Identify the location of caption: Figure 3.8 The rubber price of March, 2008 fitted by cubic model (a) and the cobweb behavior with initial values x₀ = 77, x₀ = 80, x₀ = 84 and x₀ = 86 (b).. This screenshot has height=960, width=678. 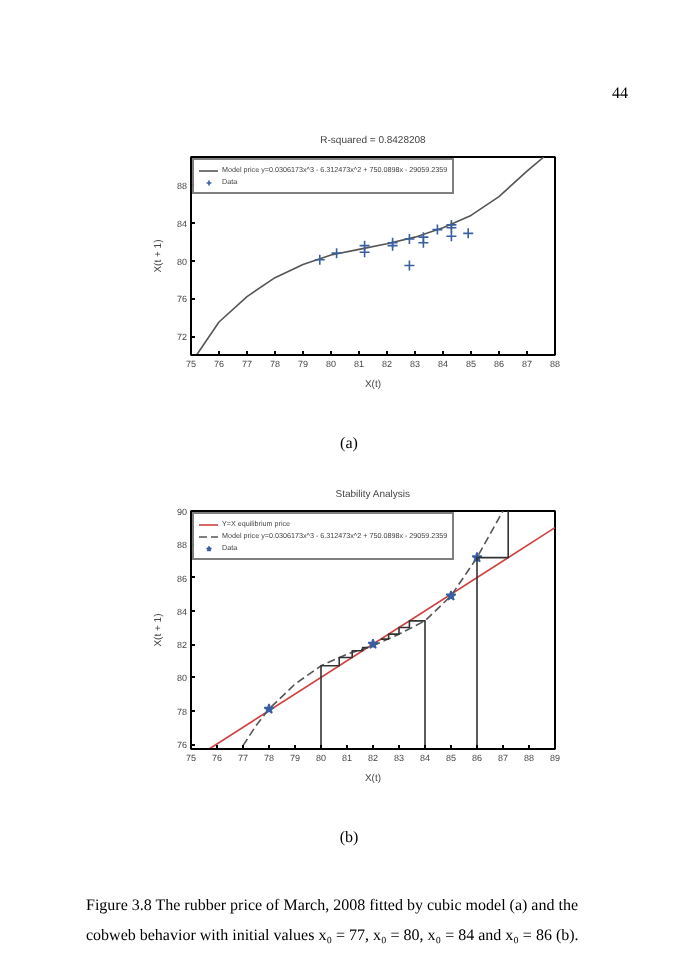
(333, 921).